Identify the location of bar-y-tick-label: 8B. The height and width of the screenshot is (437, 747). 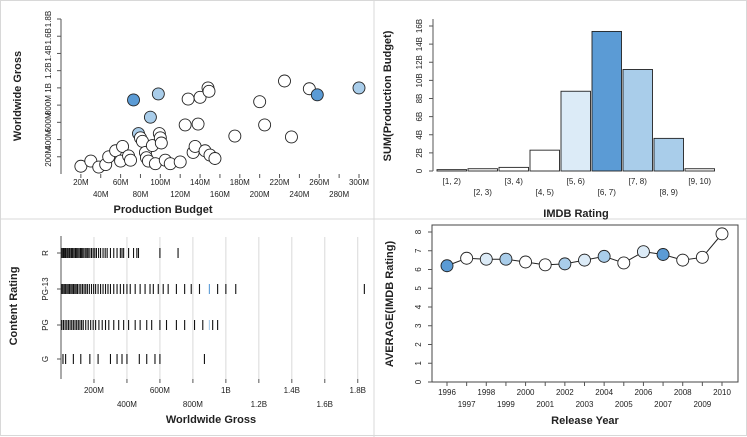
(419, 99).